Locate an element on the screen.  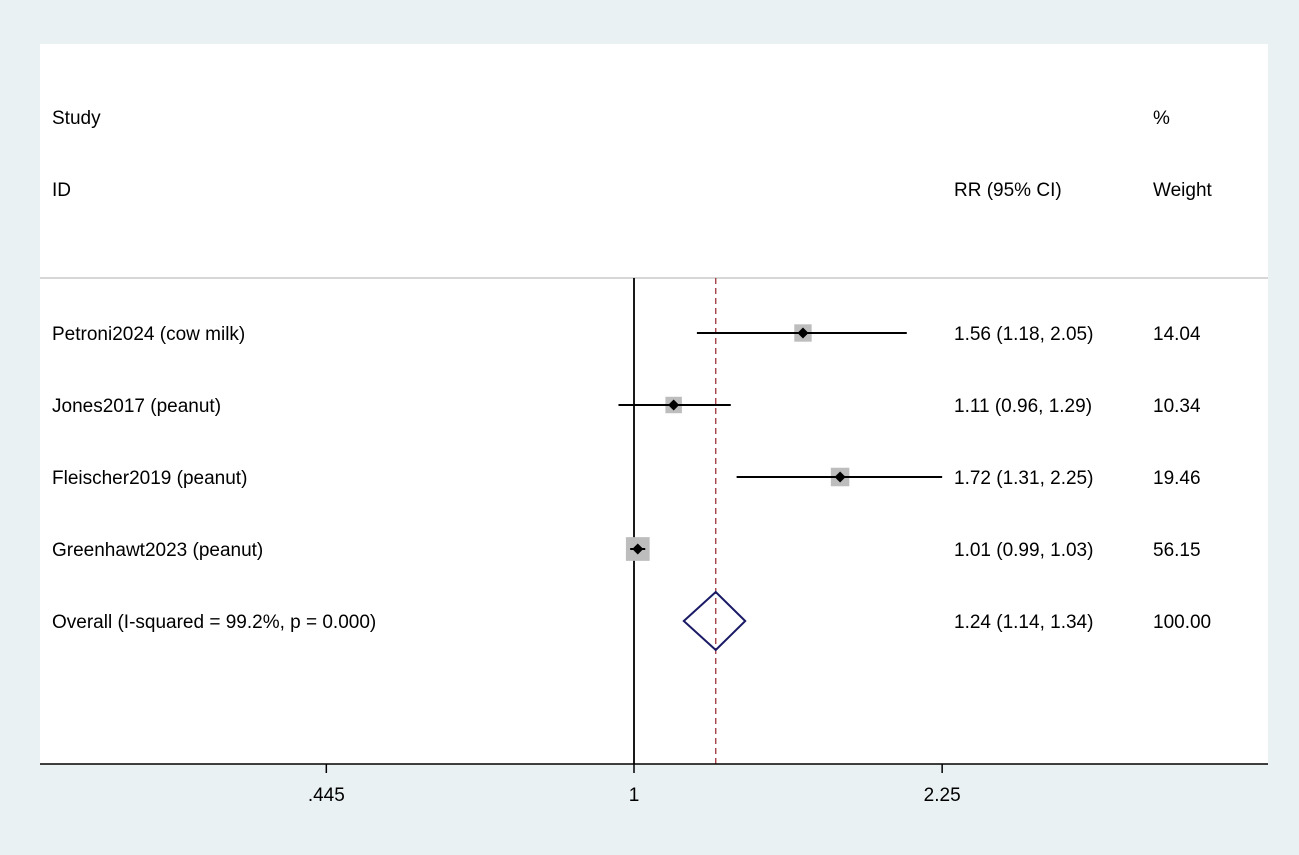
study-weight-text: 56.15 is located at coordinates (1177, 550).